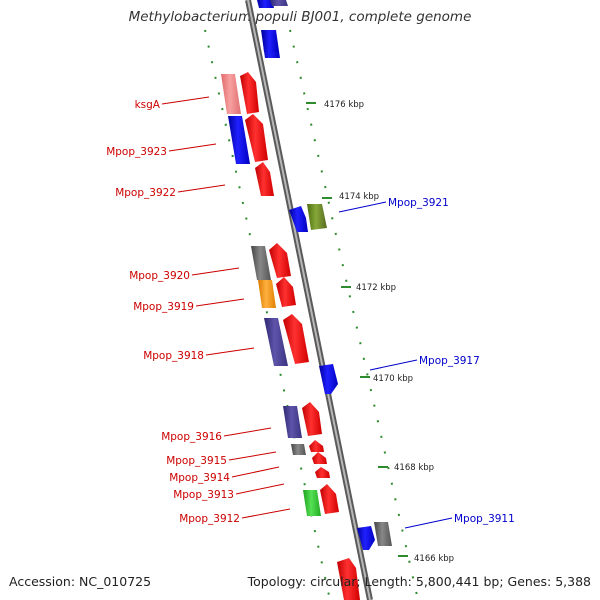  Describe the element at coordinates (209, 519) in the screenshot. I see `gene-label: Mpop_3912` at that location.